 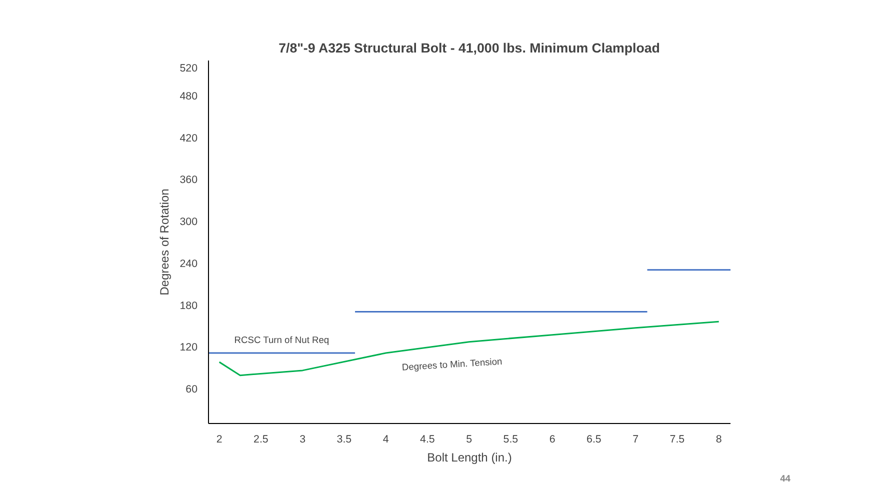 I want to click on y-tick-label: 360, so click(x=189, y=180).